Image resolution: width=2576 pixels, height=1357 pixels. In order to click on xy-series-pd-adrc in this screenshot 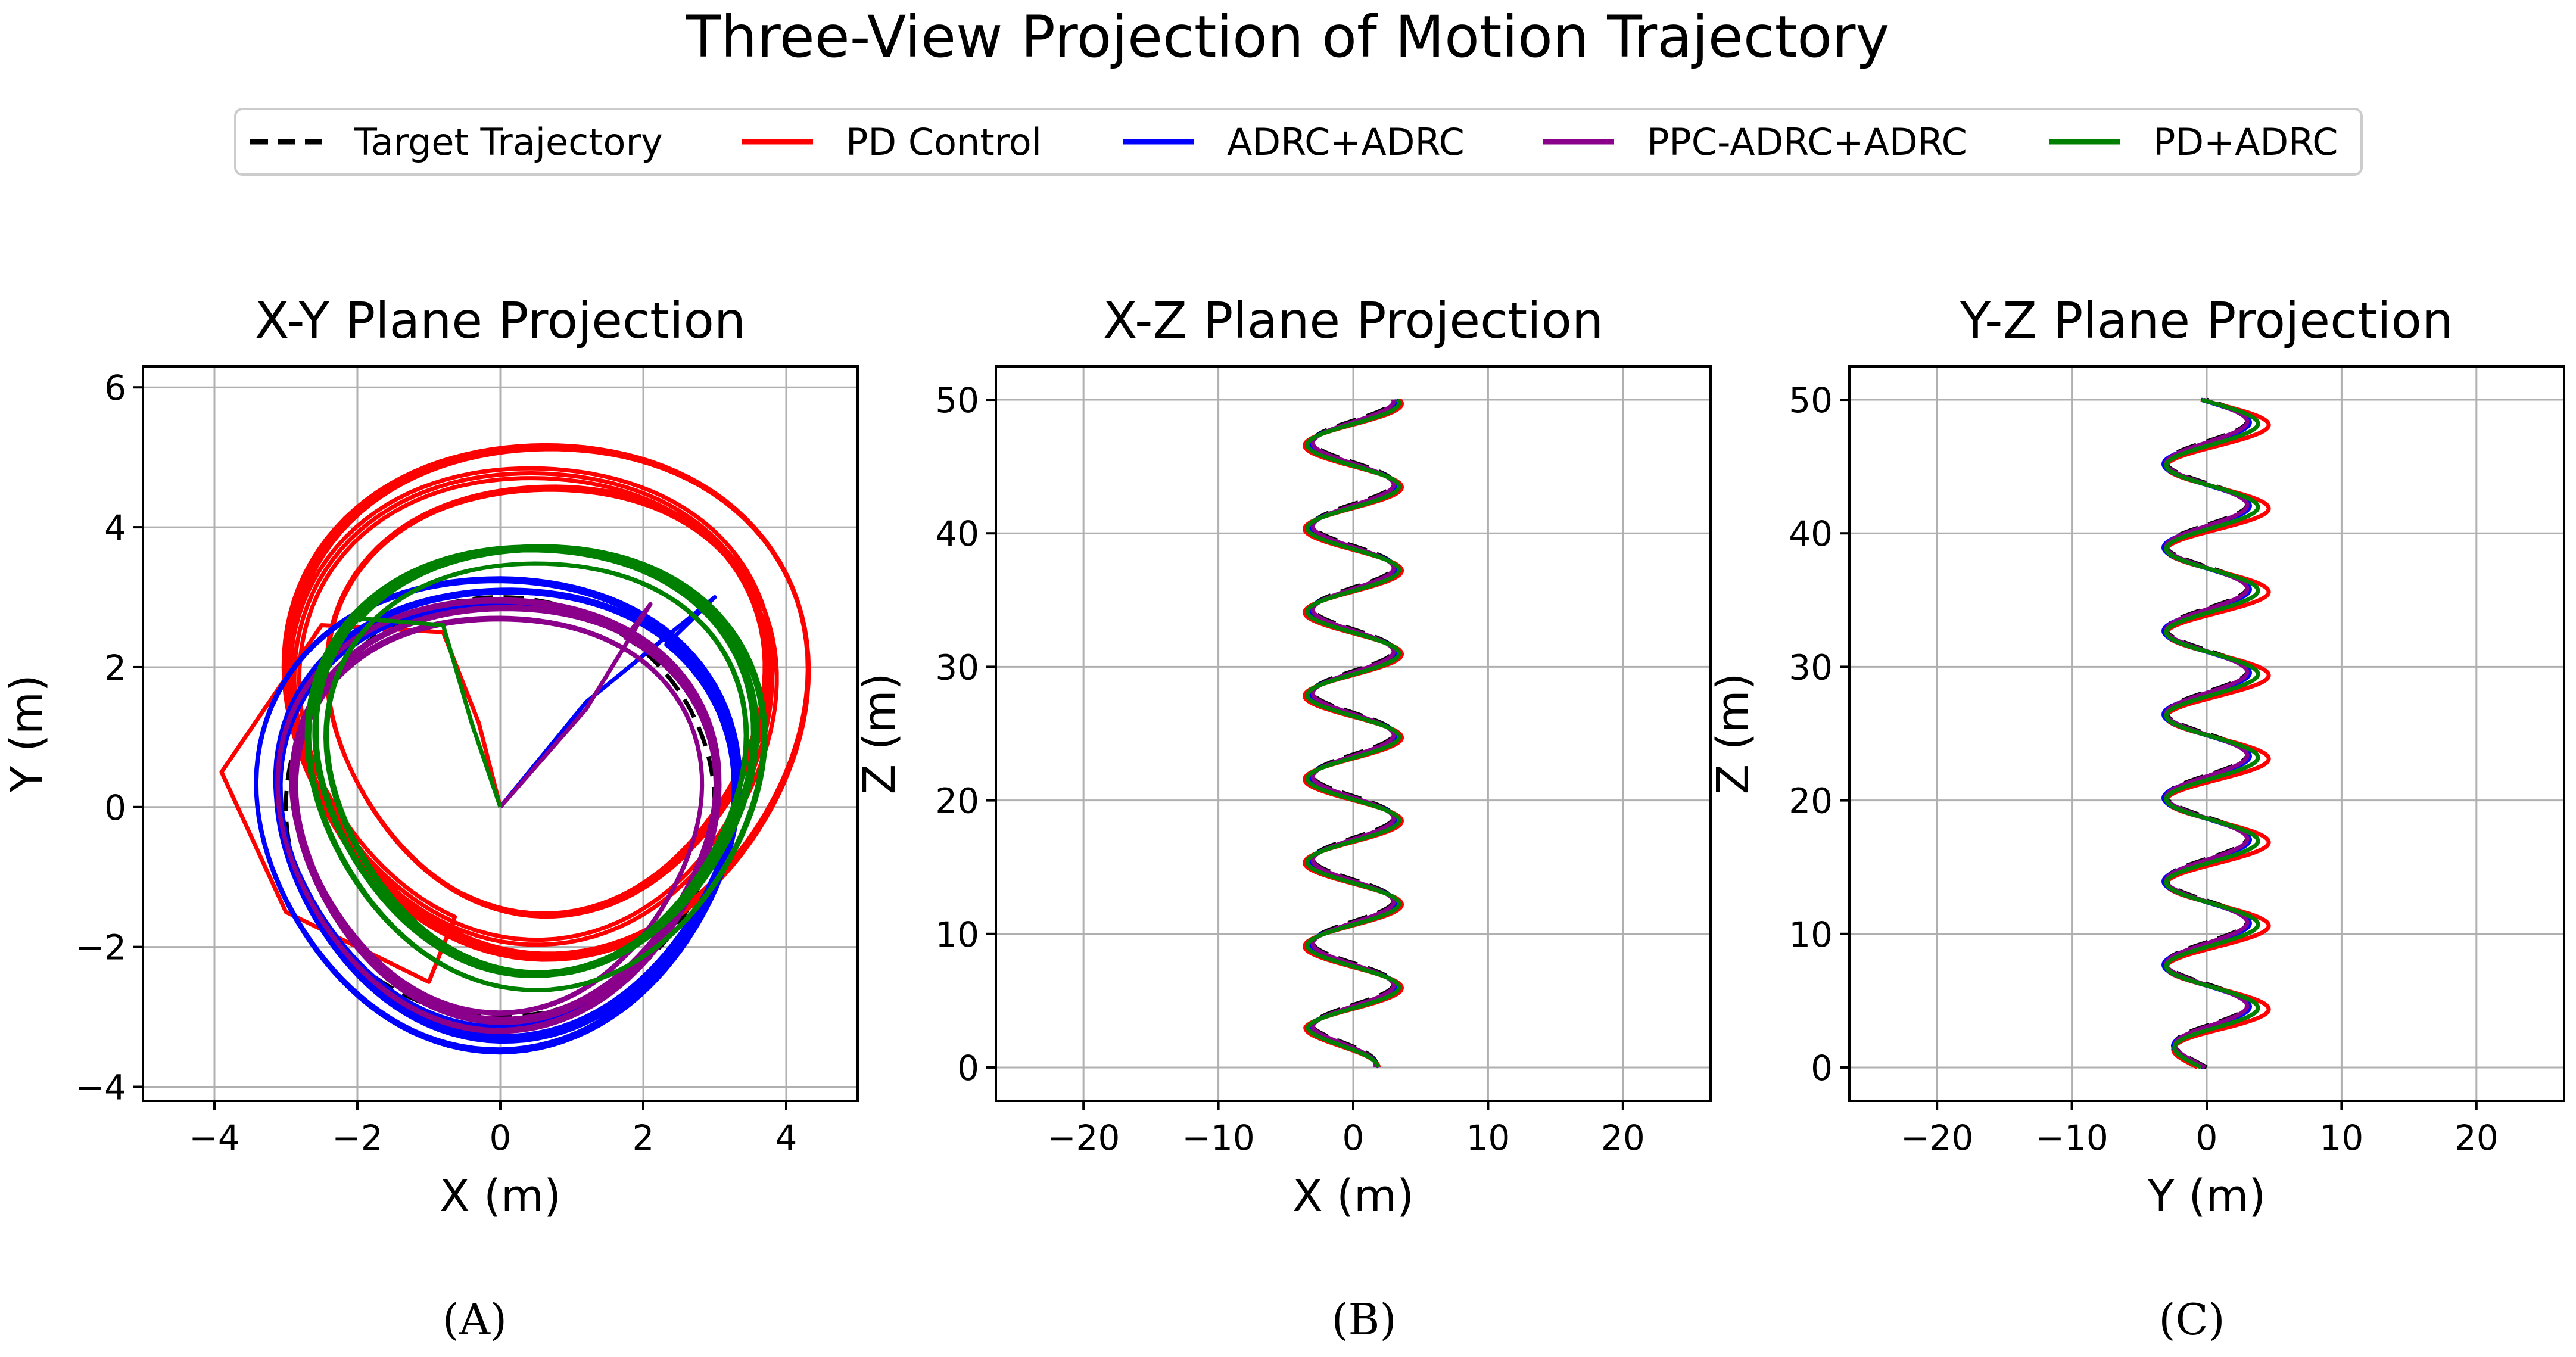, I will do `click(536, 768)`.